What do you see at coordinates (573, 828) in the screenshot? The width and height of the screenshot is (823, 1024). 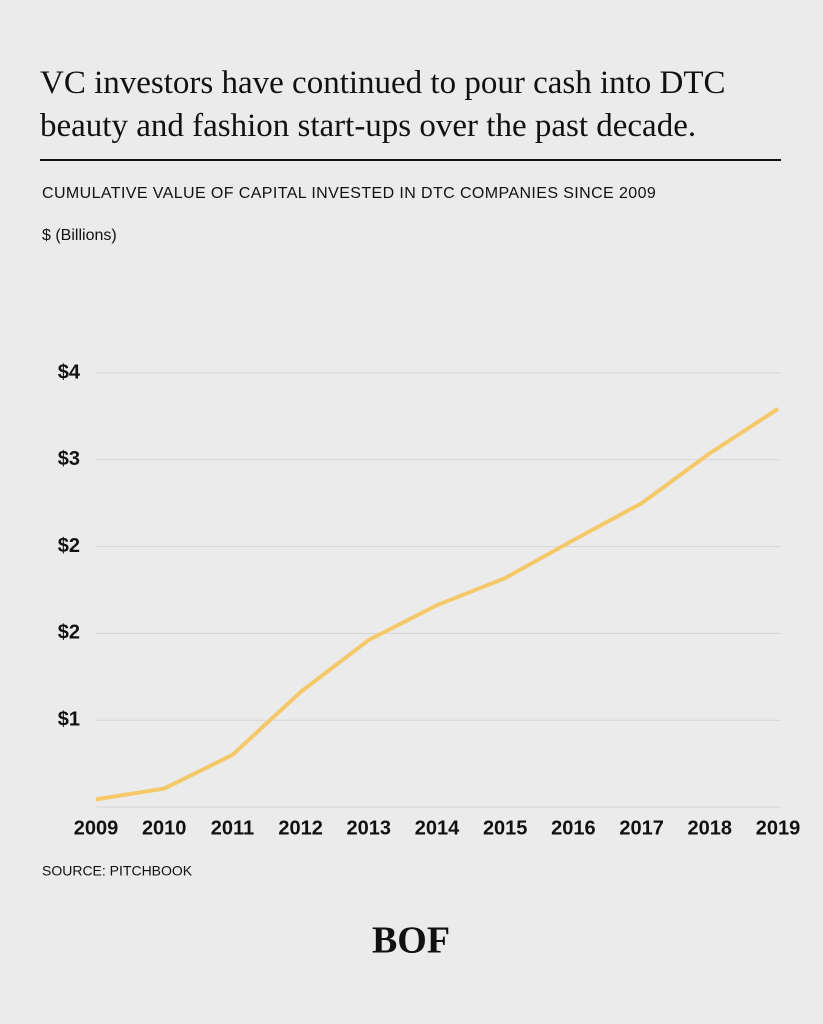 I see `x-tick-label: 2016` at bounding box center [573, 828].